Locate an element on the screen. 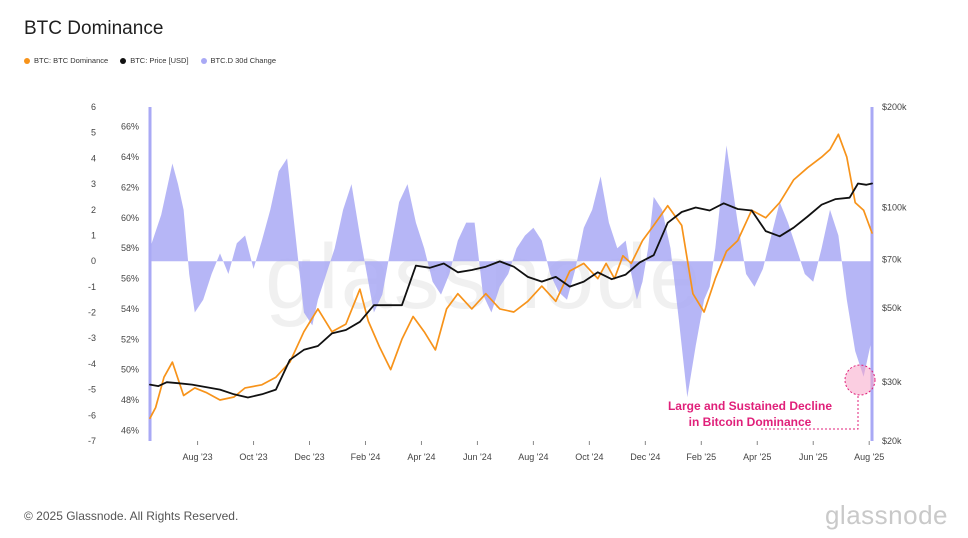 Image resolution: width=968 pixels, height=538 pixels. x-tick-12: Aug '25 is located at coordinates (869, 457).